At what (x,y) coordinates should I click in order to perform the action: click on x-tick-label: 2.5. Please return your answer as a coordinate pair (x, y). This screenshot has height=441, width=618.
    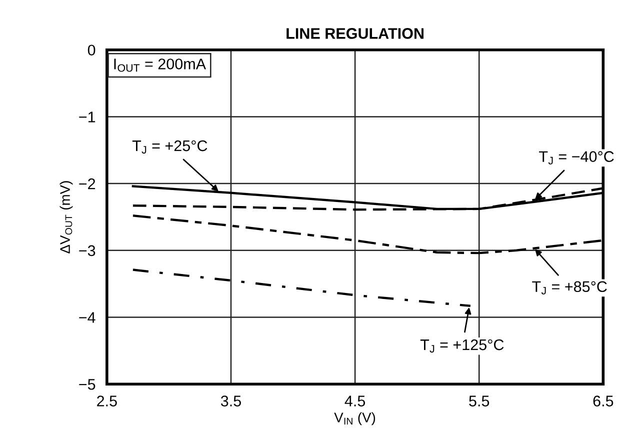
    Looking at the image, I should click on (107, 401).